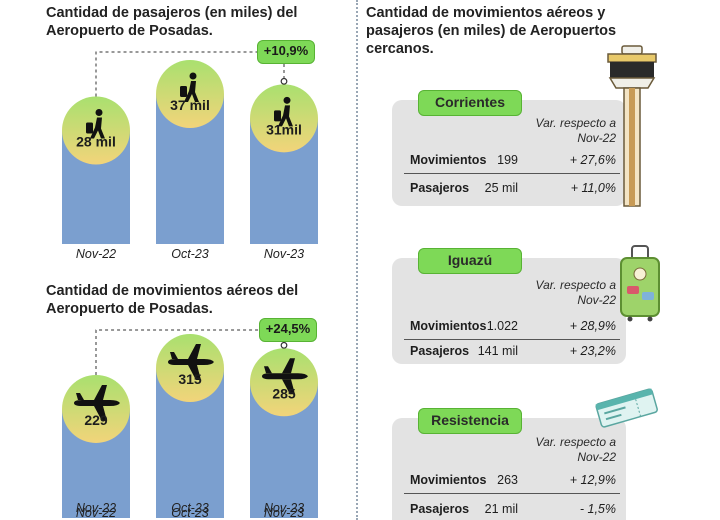 The height and width of the screenshot is (520, 720). Describe the element at coordinates (502, 326) in the screenshot. I see `row-value: 1.022` at that location.